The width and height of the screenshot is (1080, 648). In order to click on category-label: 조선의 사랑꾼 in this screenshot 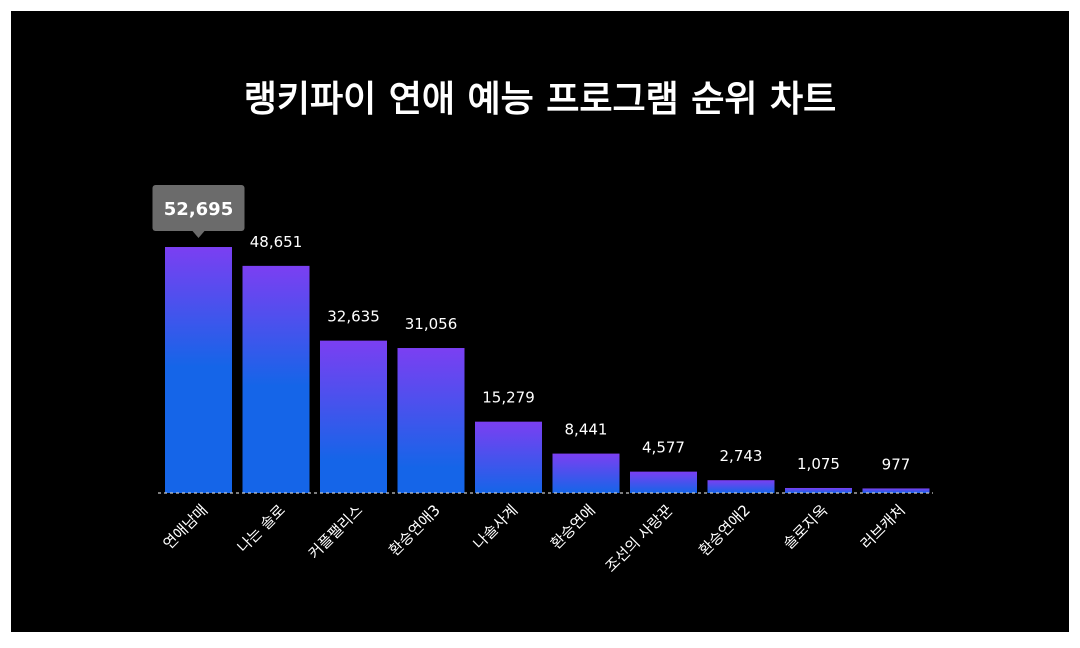, I will do `click(639, 538)`.